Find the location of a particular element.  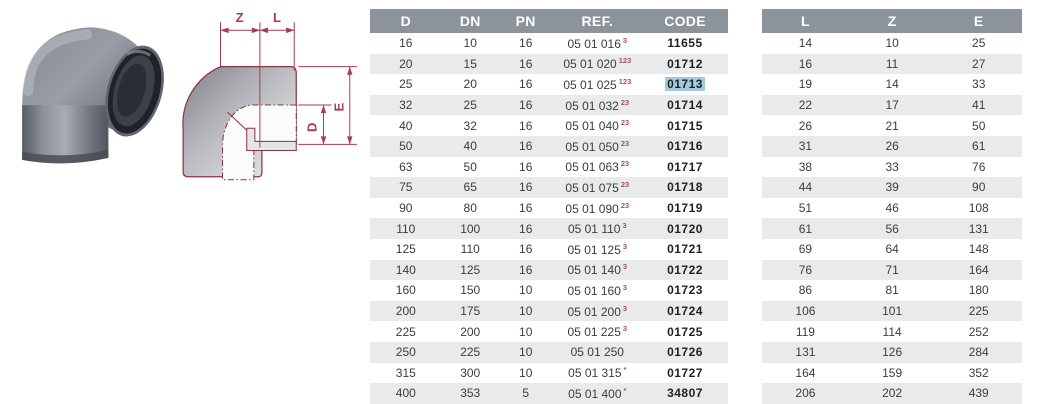

cell-ref: 05 01 140 3 is located at coordinates (597, 270).